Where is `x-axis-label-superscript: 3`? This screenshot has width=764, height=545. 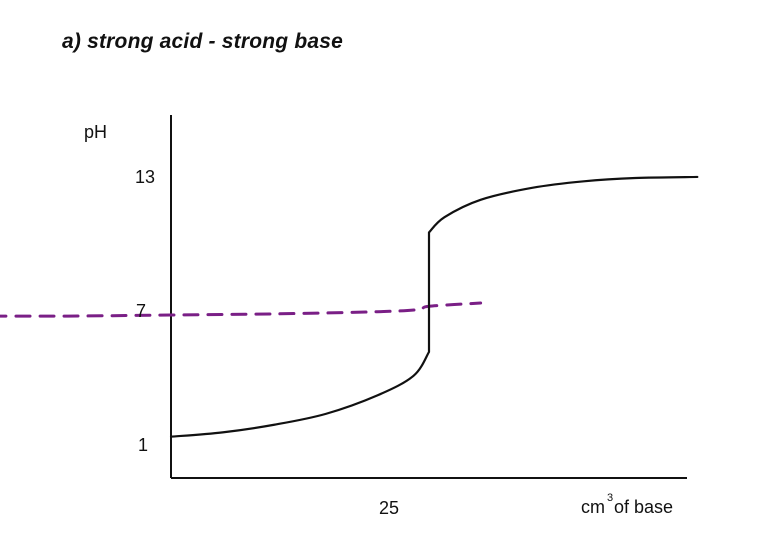
x-axis-label-superscript: 3 is located at coordinates (610, 498).